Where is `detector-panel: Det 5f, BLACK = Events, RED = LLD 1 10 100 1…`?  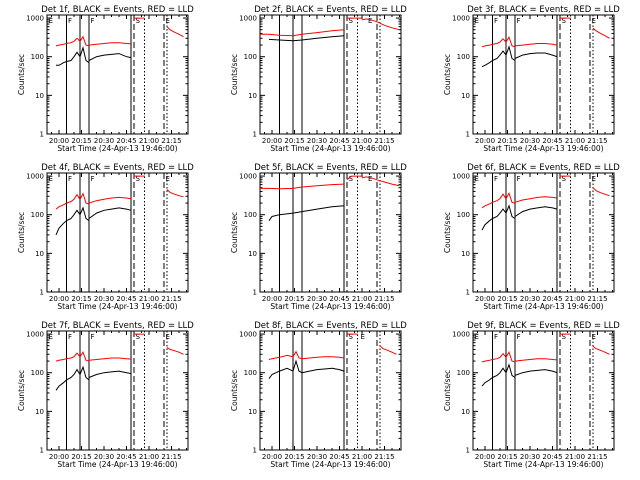 detector-panel: Det 5f, BLACK = Events, RED = LLD 1 10 100 1… is located at coordinates (318, 237).